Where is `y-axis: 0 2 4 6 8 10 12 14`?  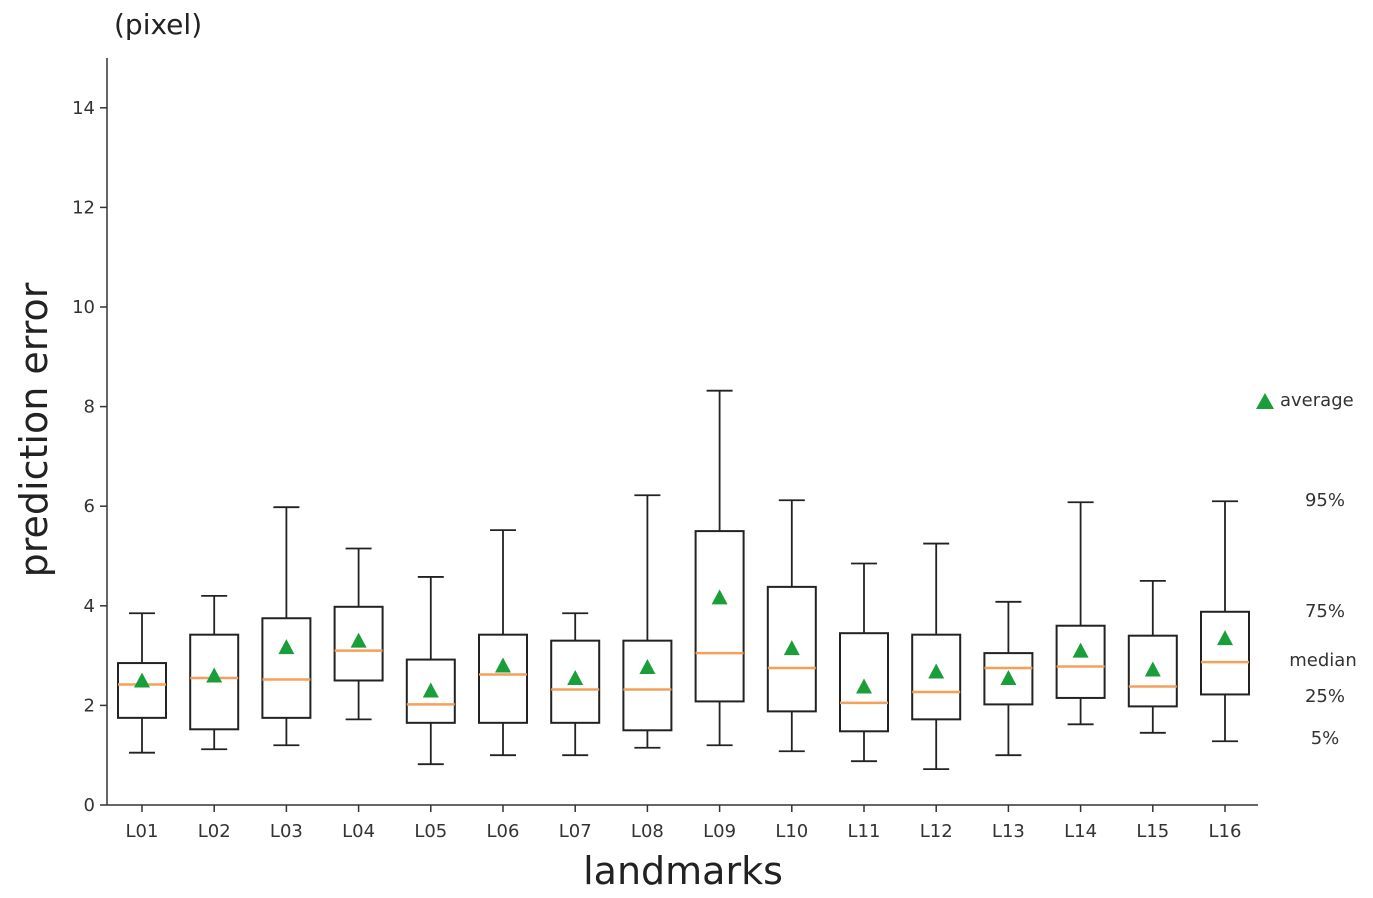
y-axis: 0 2 4 6 8 10 12 14 is located at coordinates (90, 437).